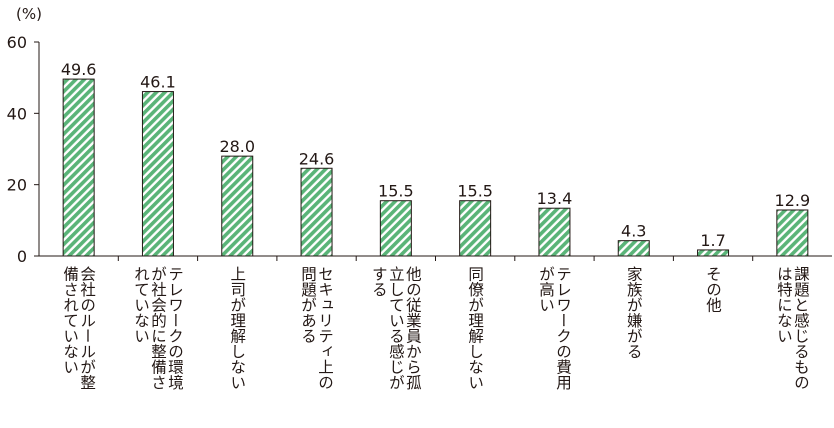 This screenshot has height=428, width=834. What do you see at coordinates (17, 42) in the screenshot?
I see `y-tick-label: 60` at bounding box center [17, 42].